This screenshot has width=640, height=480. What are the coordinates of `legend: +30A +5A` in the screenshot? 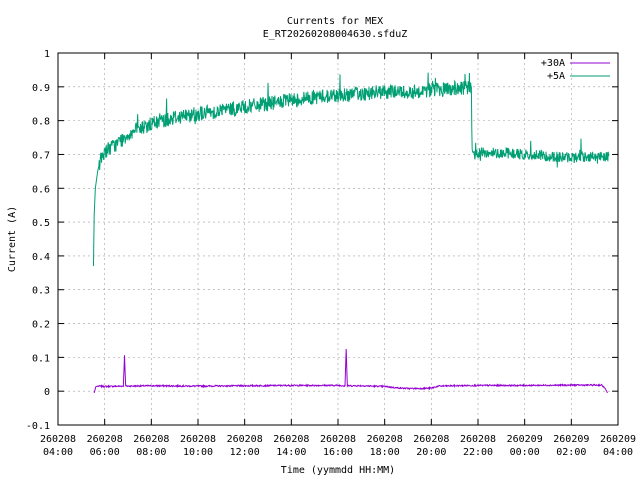 It's located at (575, 70).